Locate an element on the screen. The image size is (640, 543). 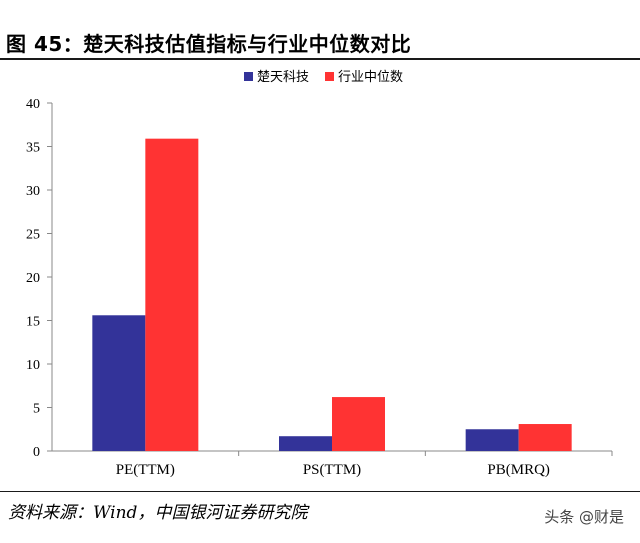
y-tick-label: 5 is located at coordinates (36, 409).